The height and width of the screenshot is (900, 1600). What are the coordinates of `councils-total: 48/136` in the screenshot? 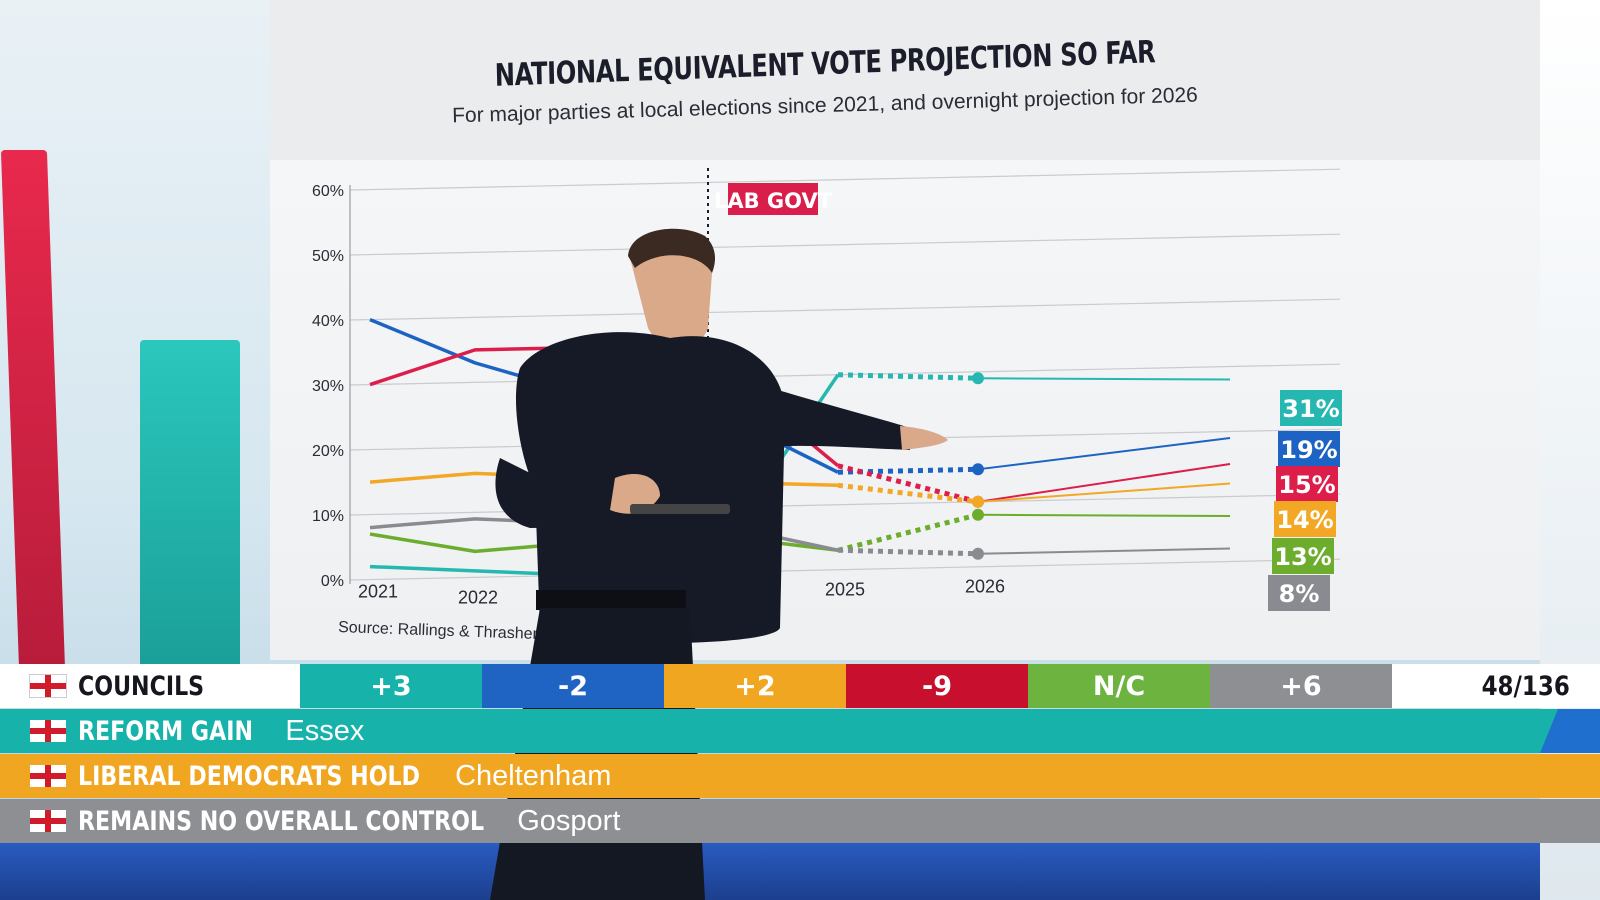 It's located at (1525, 686).